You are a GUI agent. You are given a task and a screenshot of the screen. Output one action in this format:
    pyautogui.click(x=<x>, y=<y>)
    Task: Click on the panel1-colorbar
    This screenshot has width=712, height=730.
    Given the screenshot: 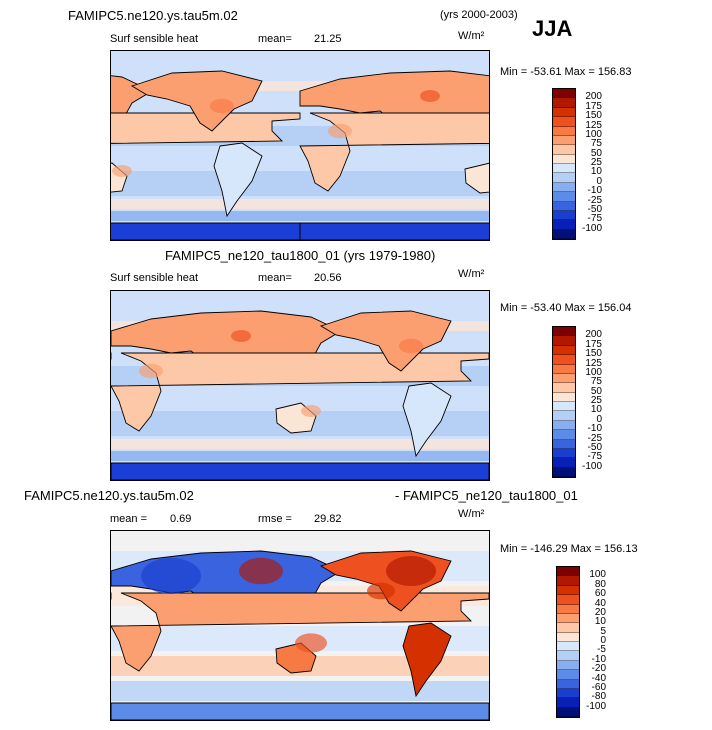 What is the action you would take?
    pyautogui.click(x=564, y=164)
    